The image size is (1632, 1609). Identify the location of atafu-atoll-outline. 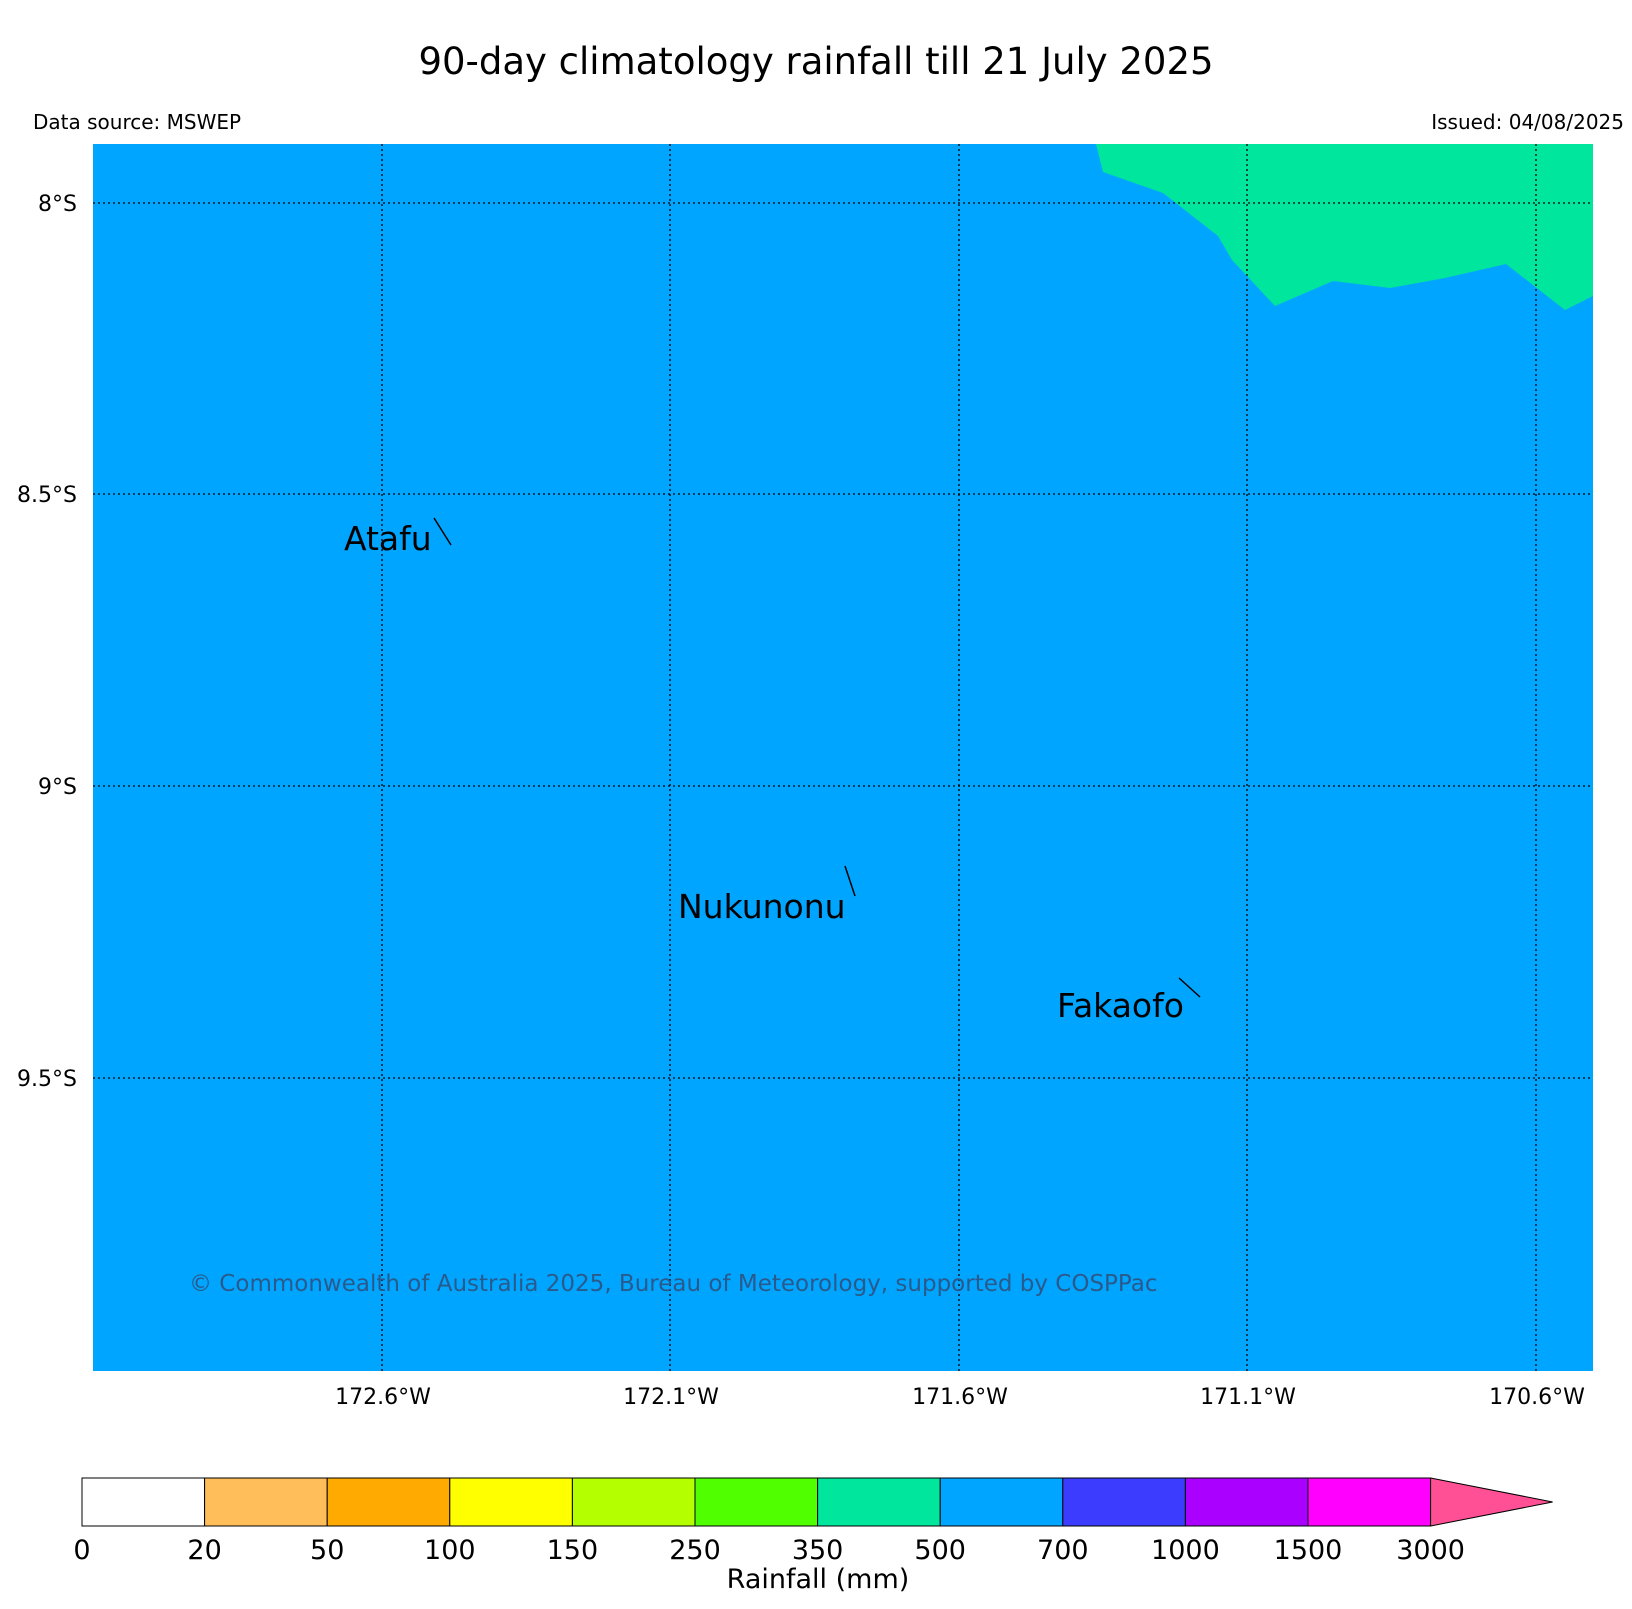
(442, 531).